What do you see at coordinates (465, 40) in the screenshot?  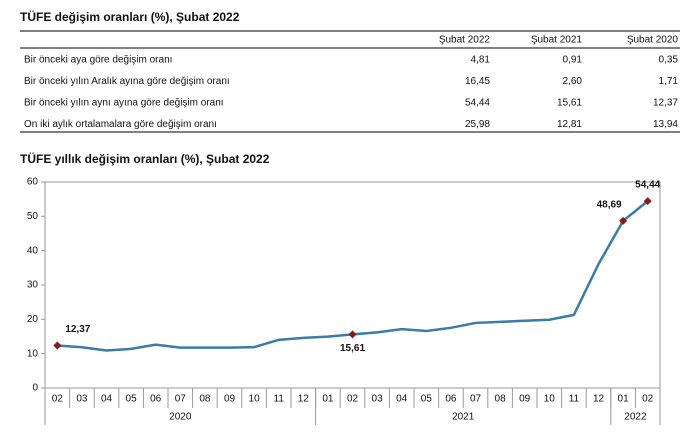 I see `column-header: Şubat 2022` at bounding box center [465, 40].